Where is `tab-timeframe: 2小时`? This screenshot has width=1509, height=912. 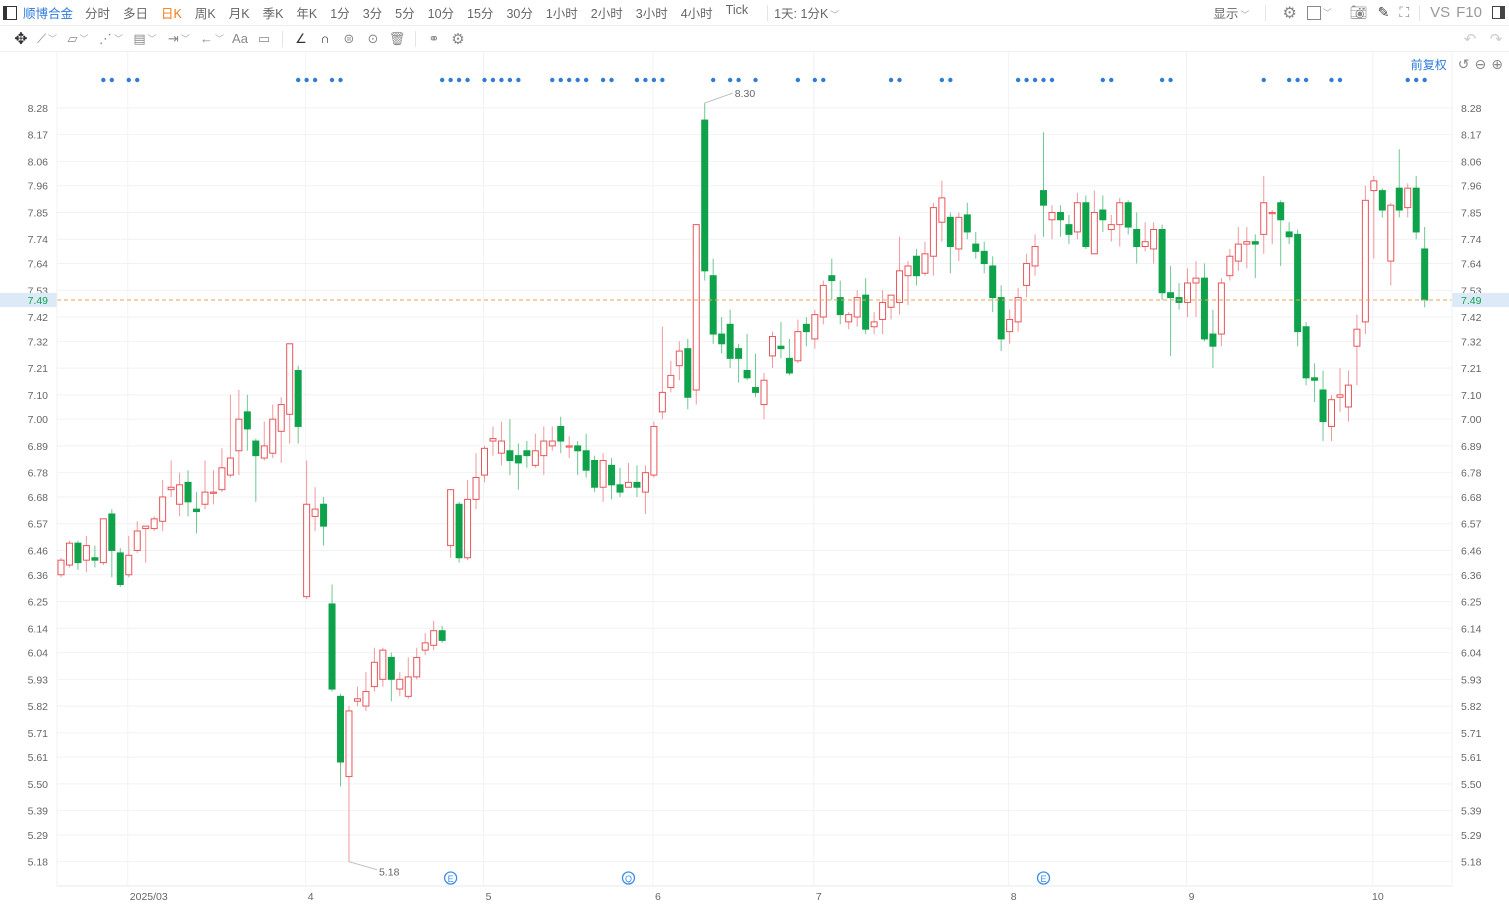 tab-timeframe: 2小时 is located at coordinates (606, 14).